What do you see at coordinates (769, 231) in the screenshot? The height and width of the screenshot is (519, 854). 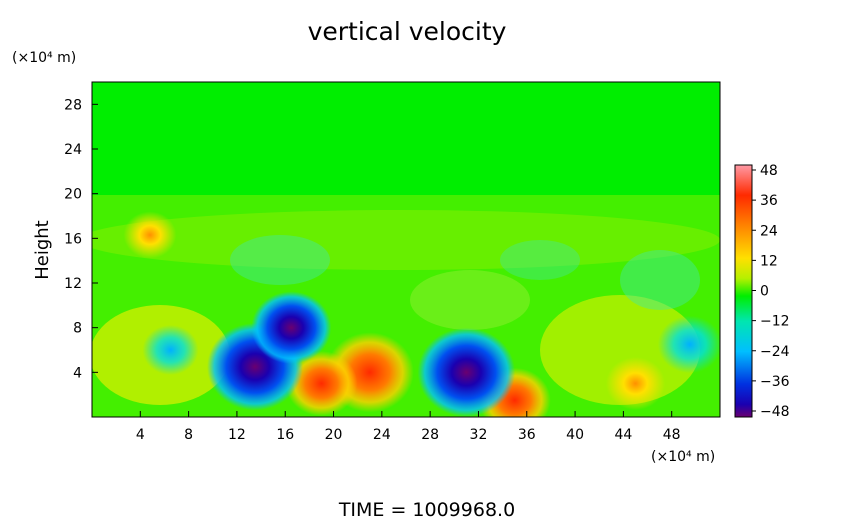 I see `colorbar-tick-label: 24` at bounding box center [769, 231].